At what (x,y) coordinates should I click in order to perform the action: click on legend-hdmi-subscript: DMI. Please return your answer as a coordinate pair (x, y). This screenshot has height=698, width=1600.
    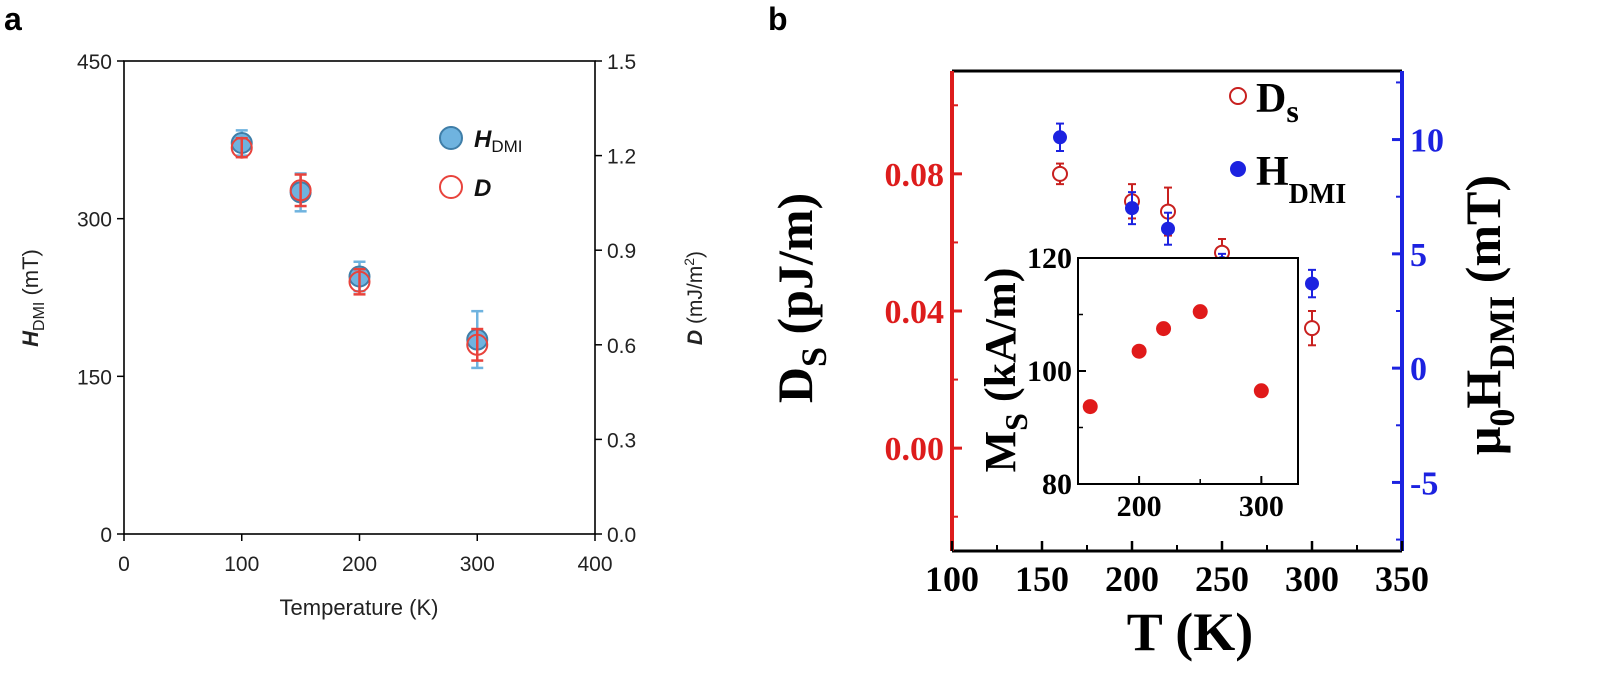
    Looking at the image, I should click on (506, 146).